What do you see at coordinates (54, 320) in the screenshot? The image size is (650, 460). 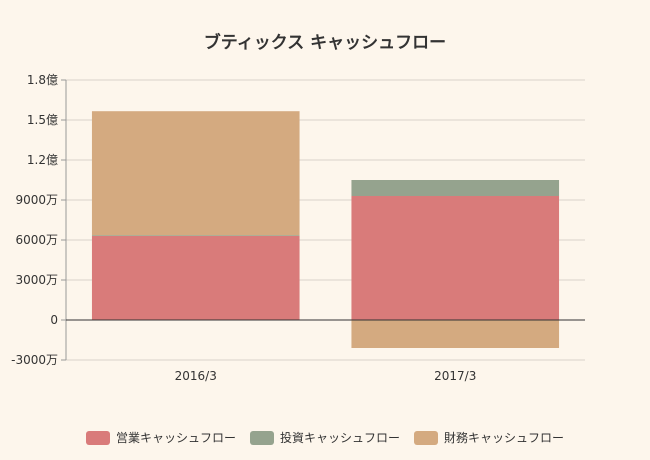 I see `y-tick-label: 0` at bounding box center [54, 320].